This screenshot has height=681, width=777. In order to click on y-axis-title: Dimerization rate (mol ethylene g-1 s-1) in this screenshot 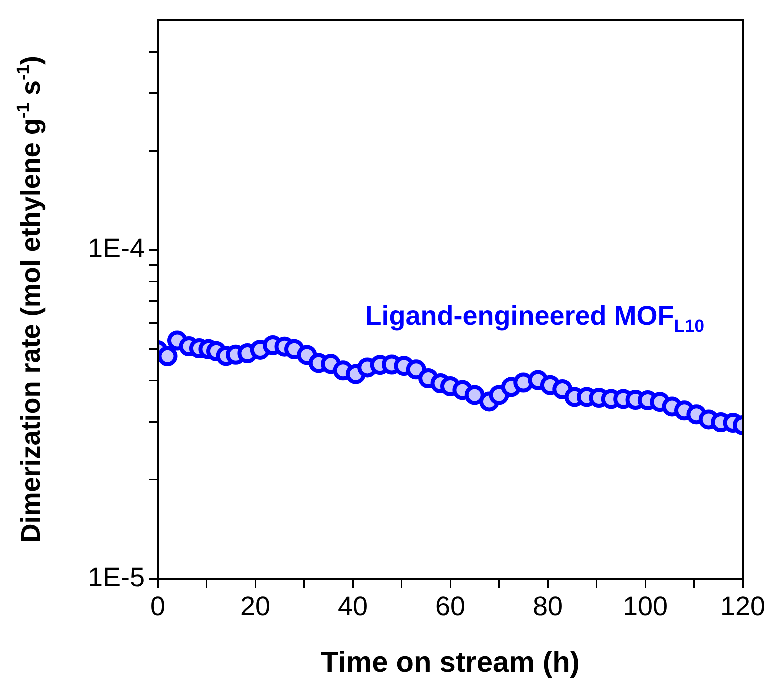, I will do `click(29, 300)`.